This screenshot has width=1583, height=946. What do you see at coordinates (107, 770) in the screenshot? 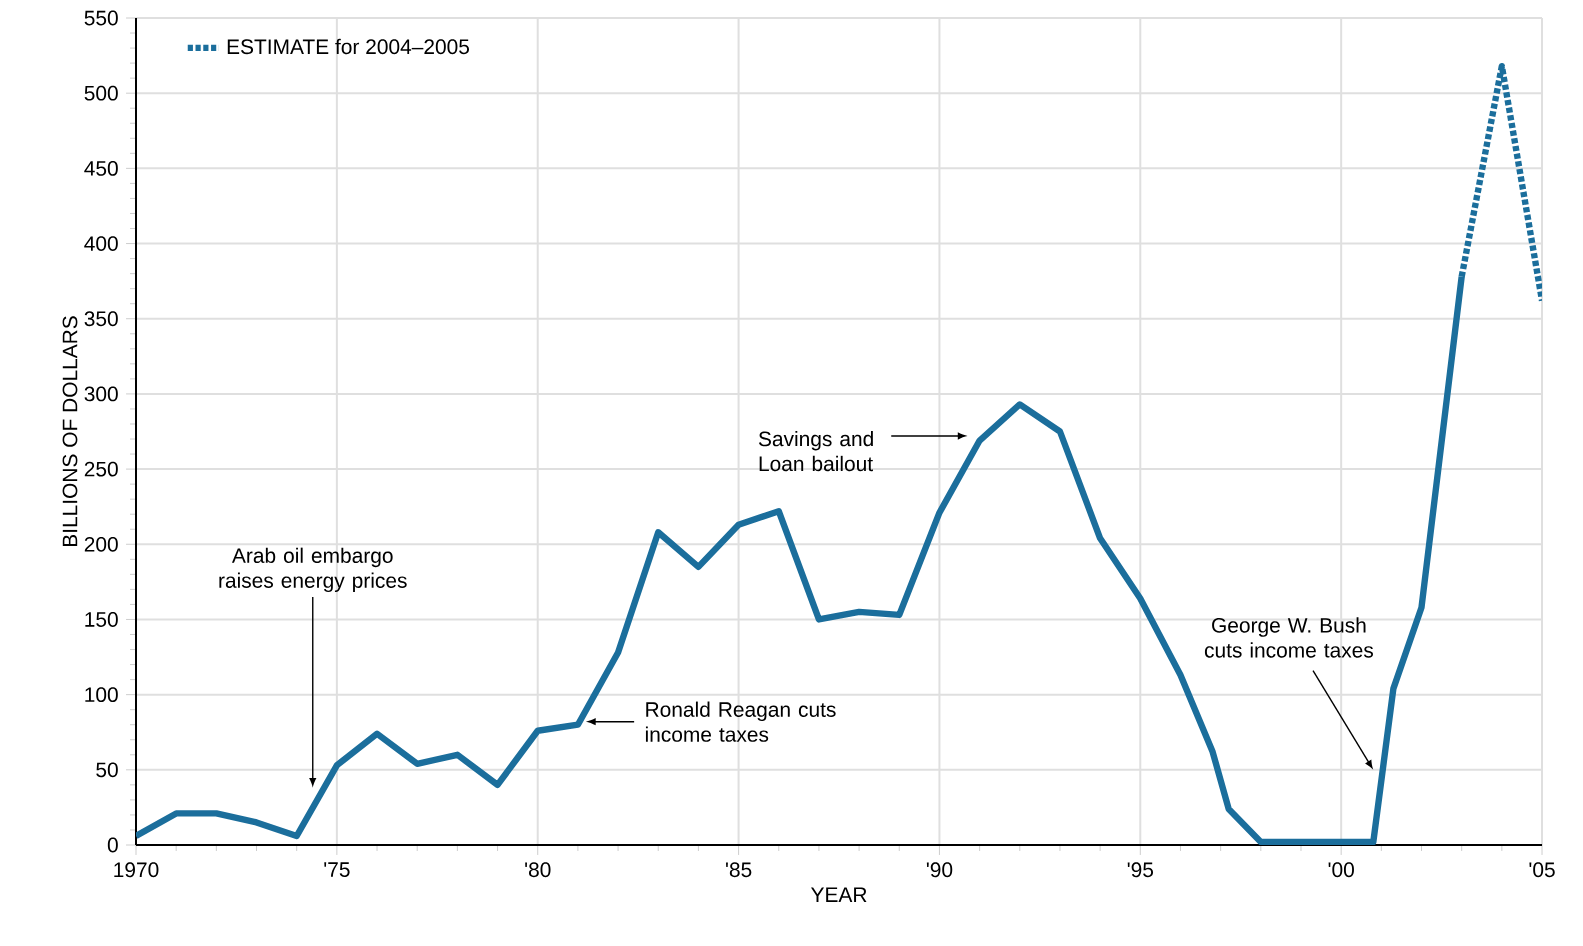
I see `y-tick-label: 50` at bounding box center [107, 770].